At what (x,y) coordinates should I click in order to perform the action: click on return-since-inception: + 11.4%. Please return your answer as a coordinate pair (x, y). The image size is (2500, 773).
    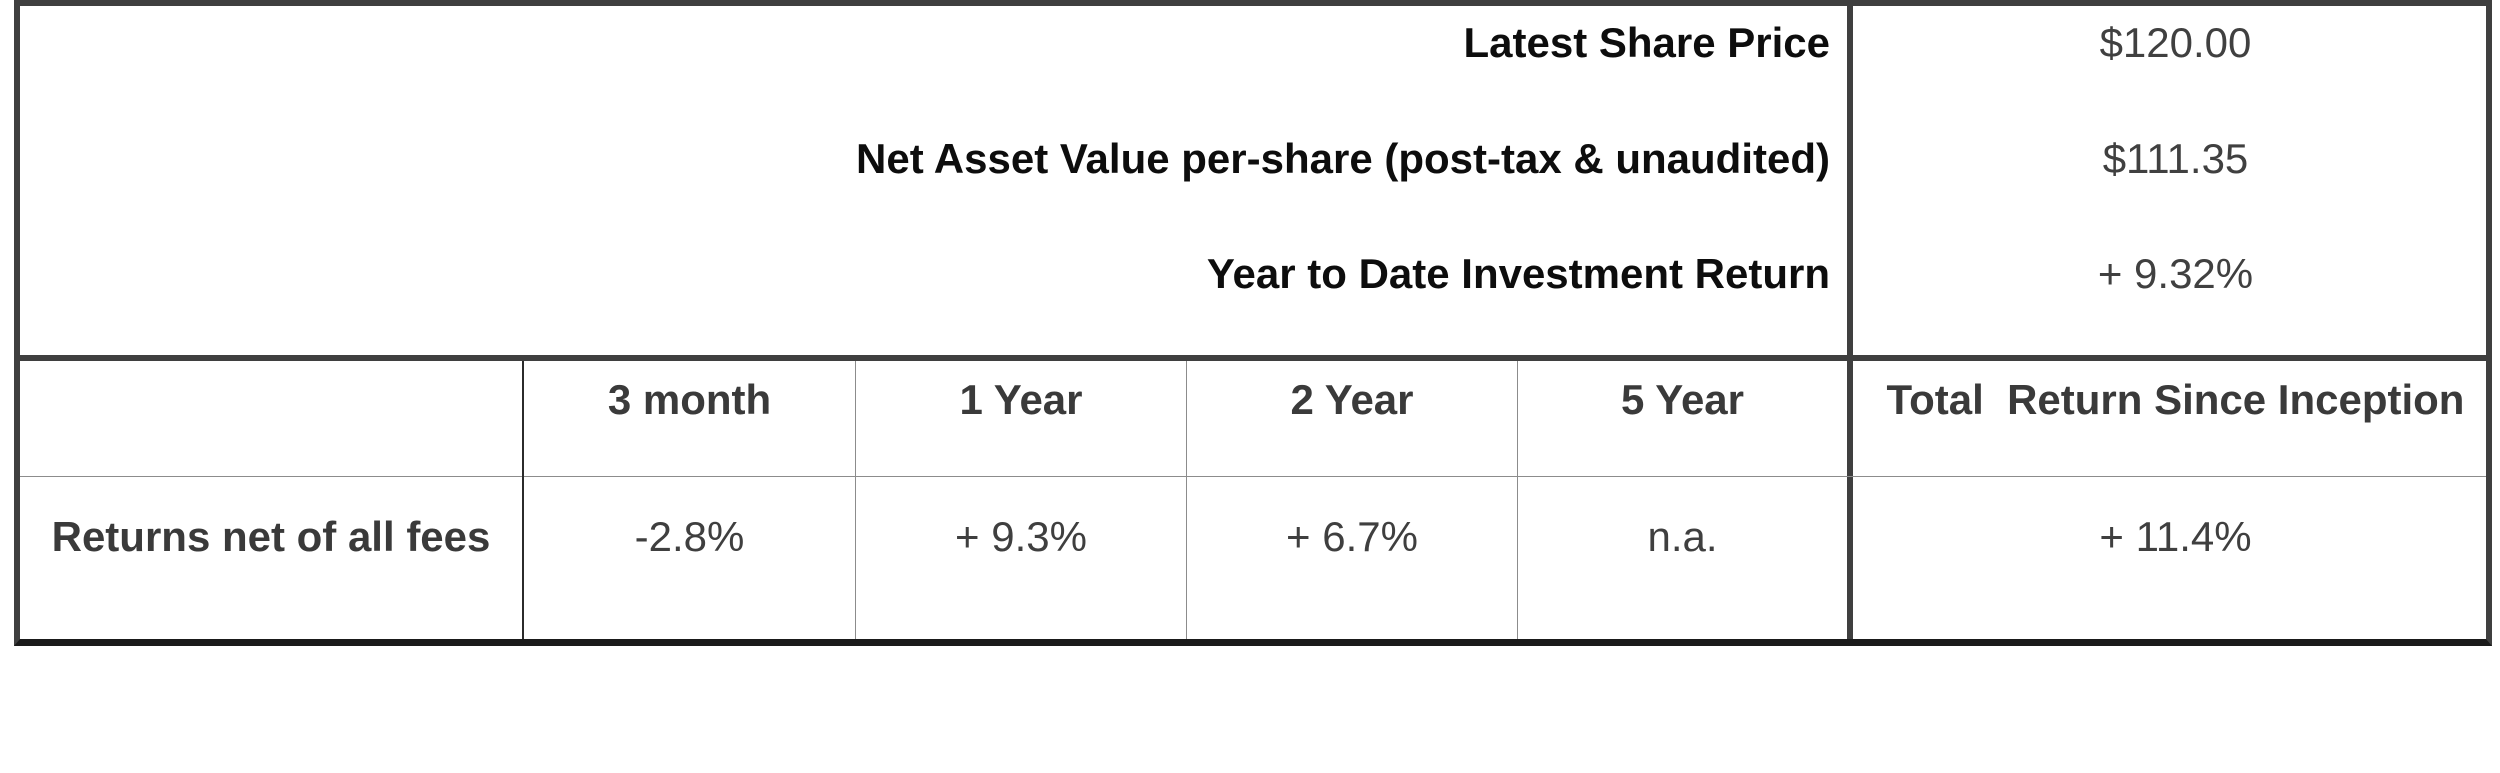
    Looking at the image, I should click on (2175, 536).